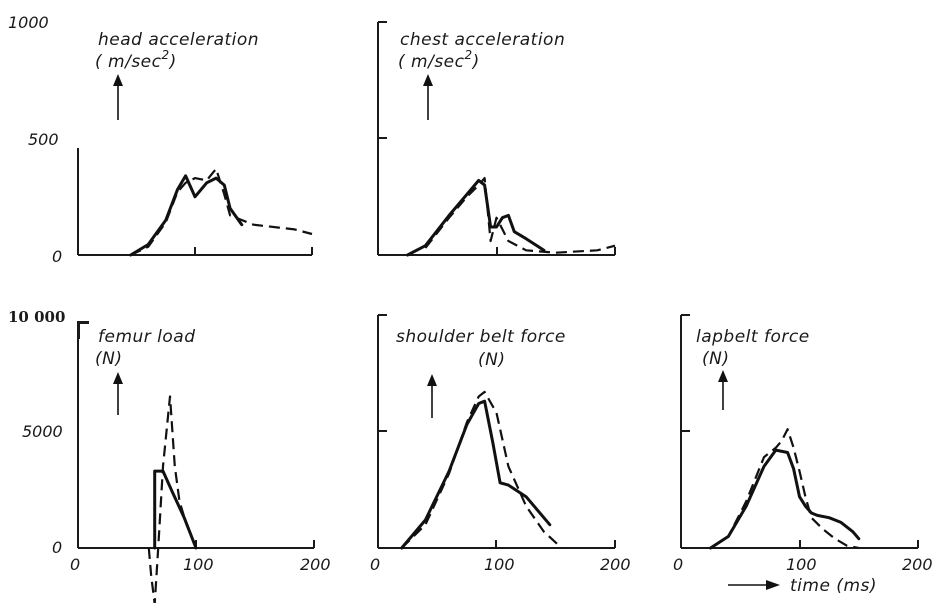 This screenshot has width=943, height=603. I want to click on panel-title: lapbelt force, so click(753, 337).